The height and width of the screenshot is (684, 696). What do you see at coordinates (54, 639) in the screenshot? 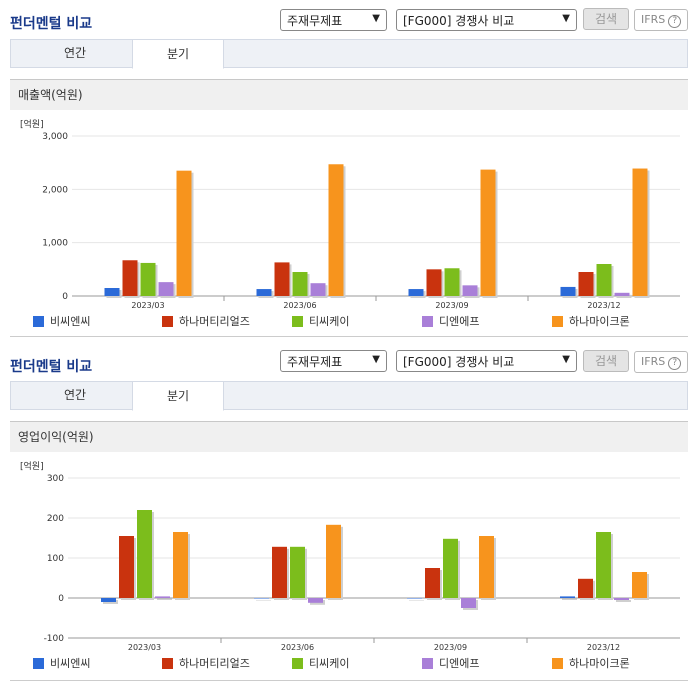
I see `y-tick-label: -100` at bounding box center [54, 639].